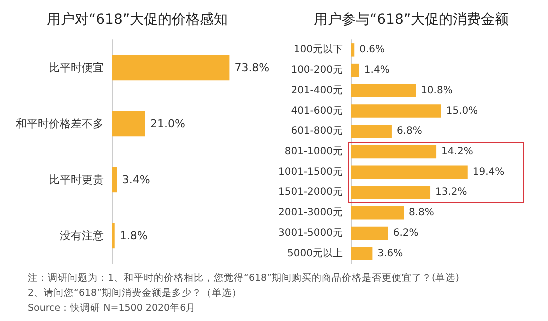 The width and height of the screenshot is (548, 321). Describe the element at coordinates (136, 294) in the screenshot. I see `text: 2、请问您“618”期间消费金额是多少？（单选）` at that location.